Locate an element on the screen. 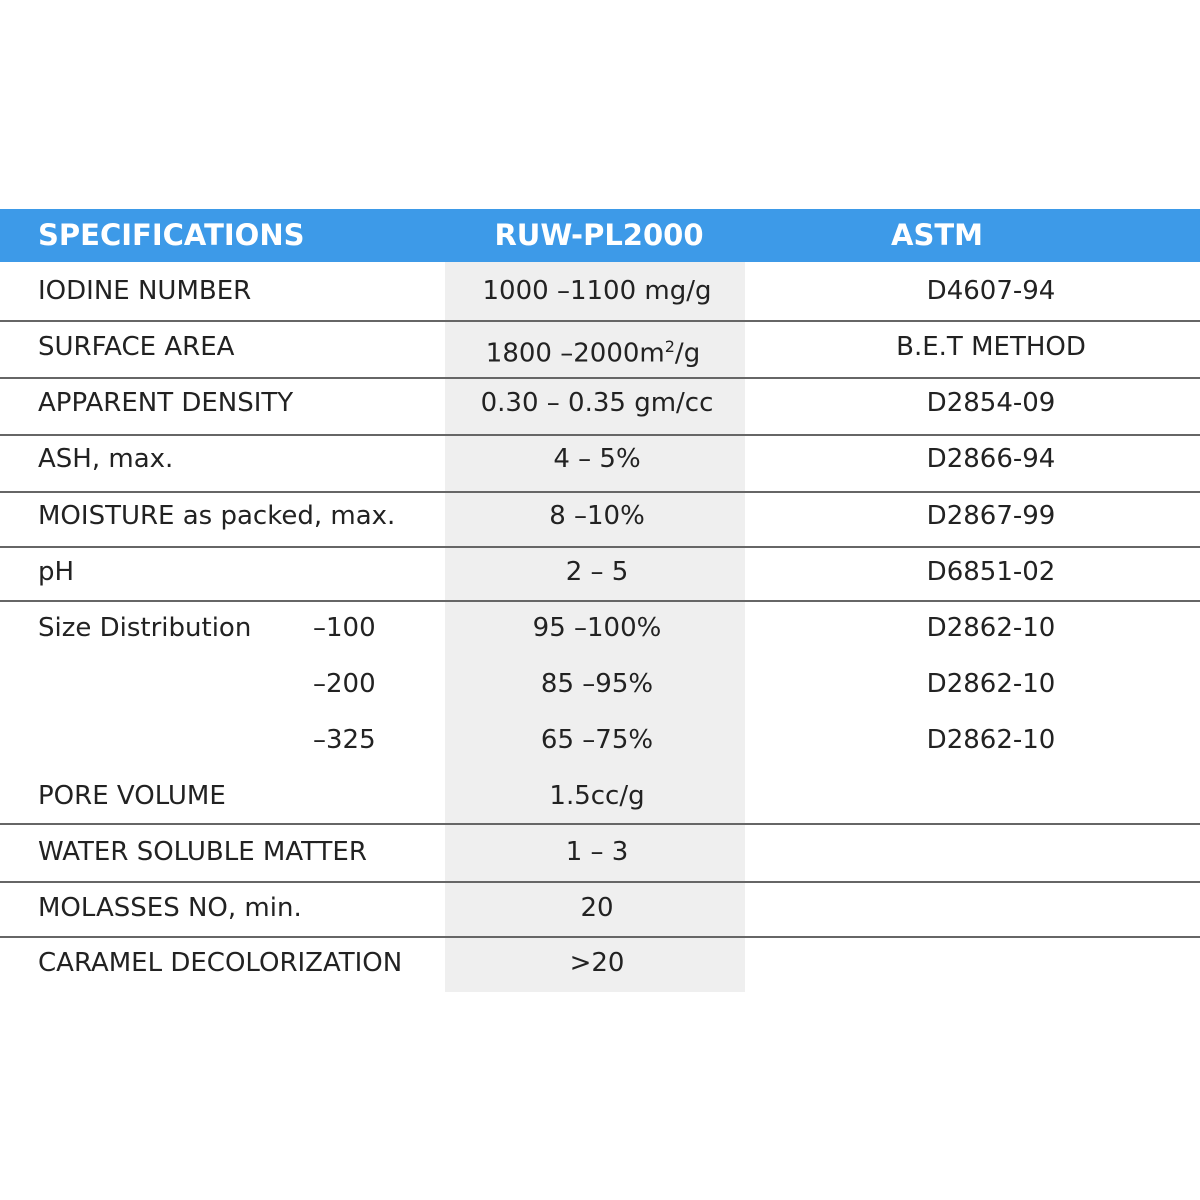 Image resolution: width=1200 pixels, height=1200 pixels. value-cell: 65 –75% is located at coordinates (597, 740).